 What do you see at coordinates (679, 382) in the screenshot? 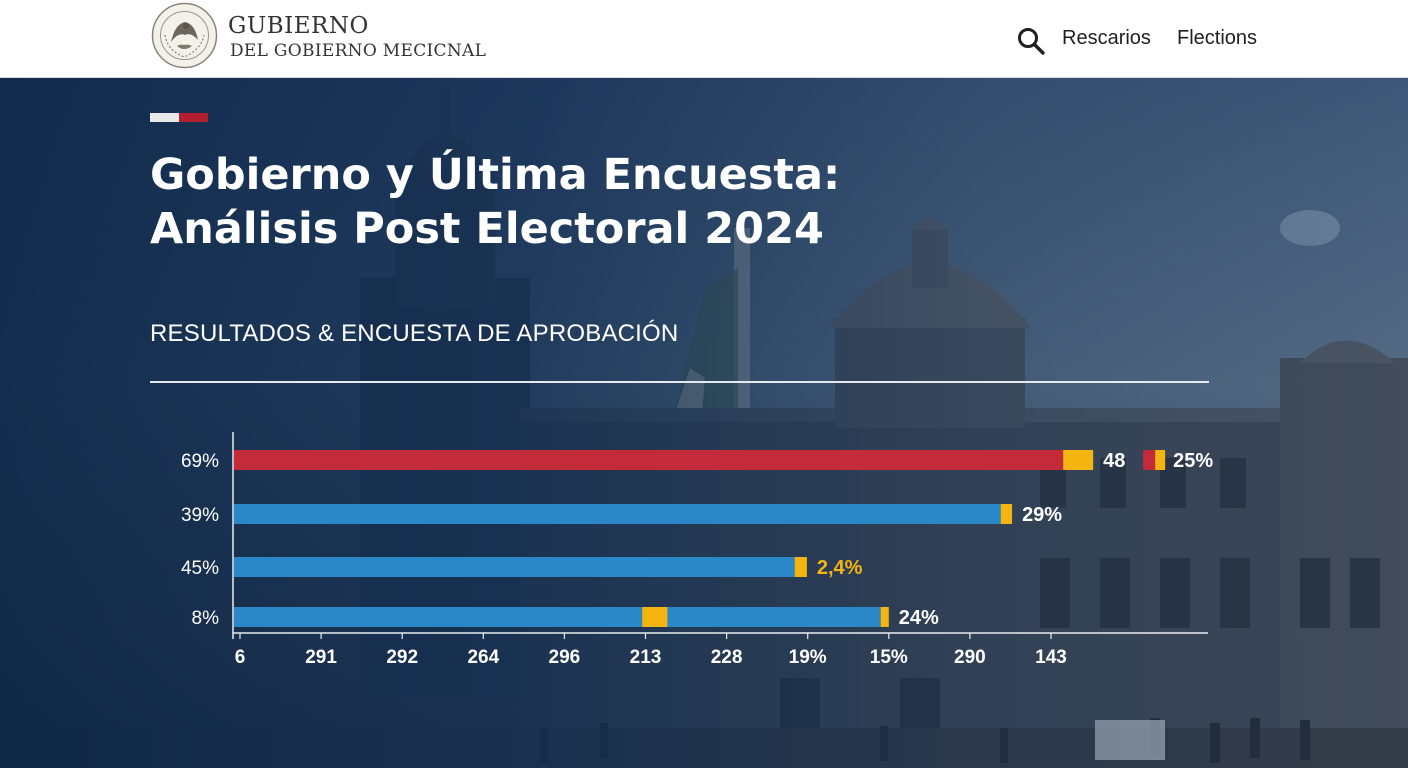
I see `divider` at bounding box center [679, 382].